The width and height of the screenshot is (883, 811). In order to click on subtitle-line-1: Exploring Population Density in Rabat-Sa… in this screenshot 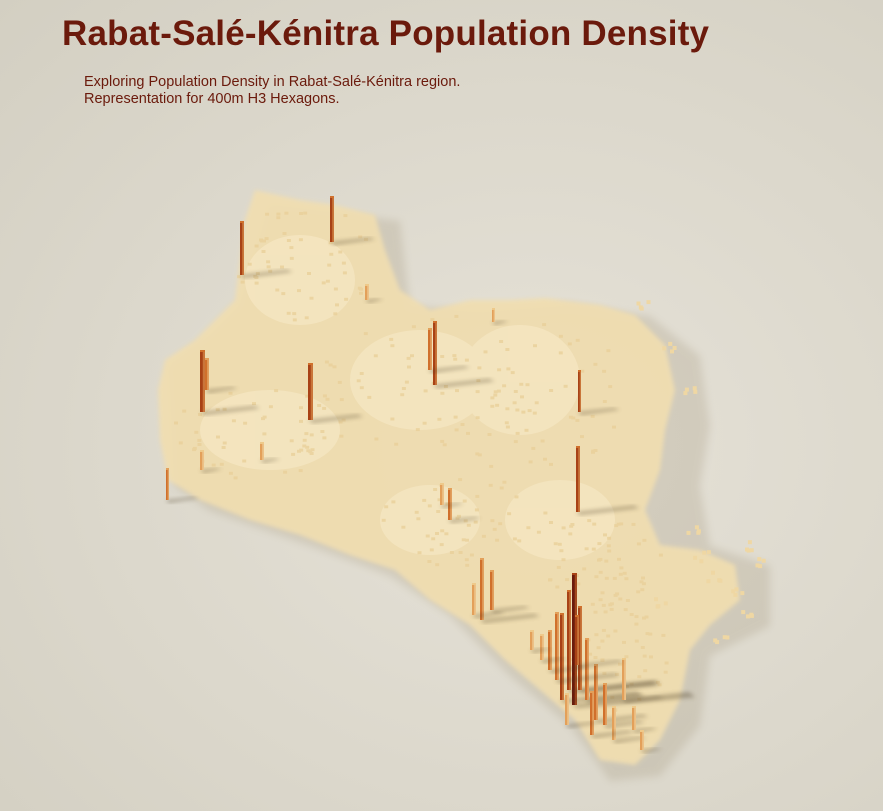, I will do `click(272, 82)`.